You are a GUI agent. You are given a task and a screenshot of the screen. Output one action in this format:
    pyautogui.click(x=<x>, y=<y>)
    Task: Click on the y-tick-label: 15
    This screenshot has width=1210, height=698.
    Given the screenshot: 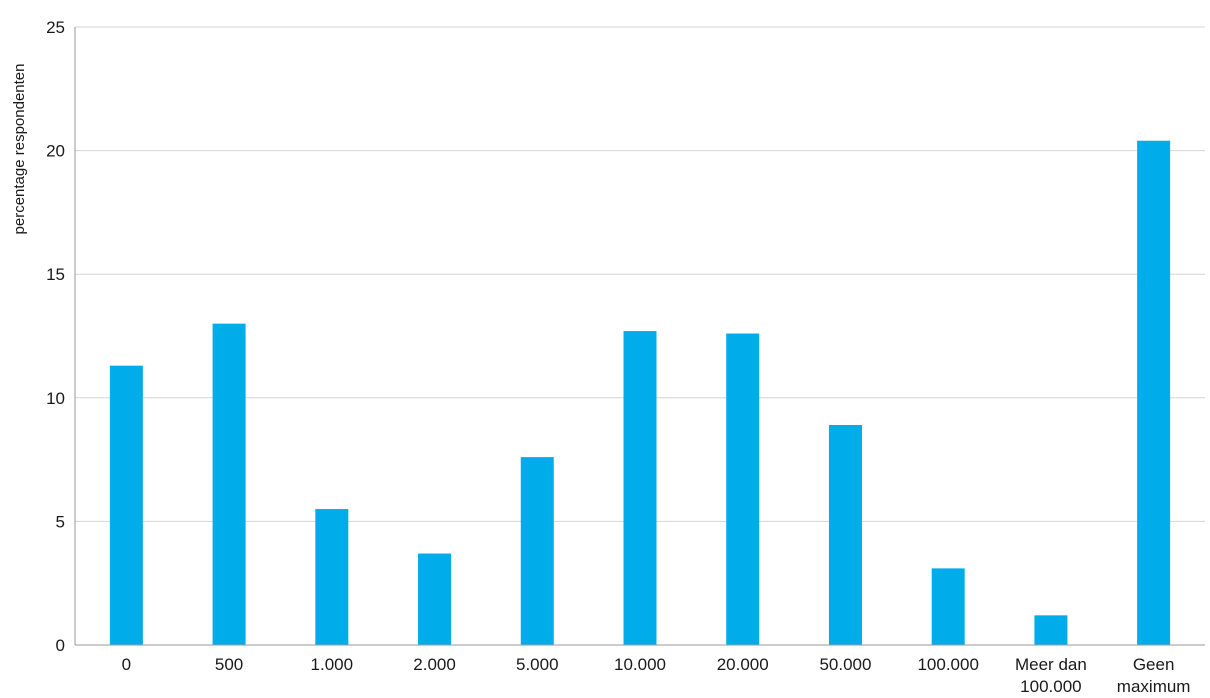 What is the action you would take?
    pyautogui.click(x=55, y=274)
    